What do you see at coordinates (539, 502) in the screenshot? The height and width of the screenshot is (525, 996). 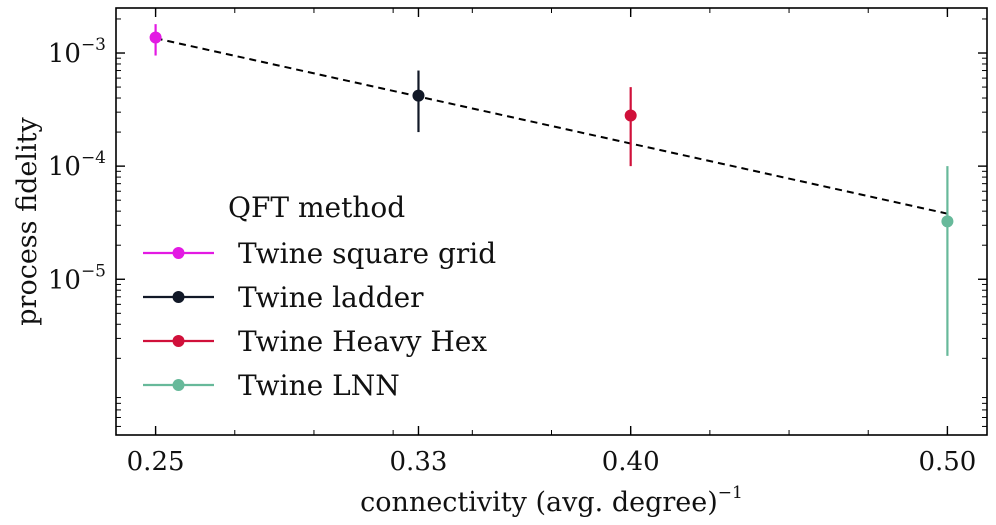 I see `x-axis-label-text: connectivity (avg. degree)` at bounding box center [539, 502].